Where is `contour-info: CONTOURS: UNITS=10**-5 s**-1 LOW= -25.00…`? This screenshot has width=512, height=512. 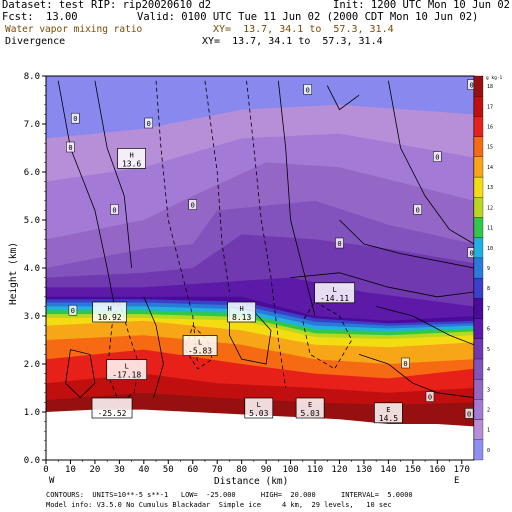
contour-info: CONTOURS: UNITS=10**-5 s**-1 LOW= -25.00… is located at coordinates (229, 495).